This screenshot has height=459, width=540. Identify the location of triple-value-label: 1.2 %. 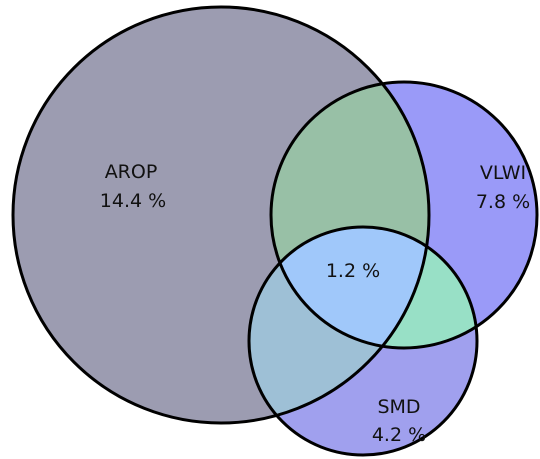
(353, 271).